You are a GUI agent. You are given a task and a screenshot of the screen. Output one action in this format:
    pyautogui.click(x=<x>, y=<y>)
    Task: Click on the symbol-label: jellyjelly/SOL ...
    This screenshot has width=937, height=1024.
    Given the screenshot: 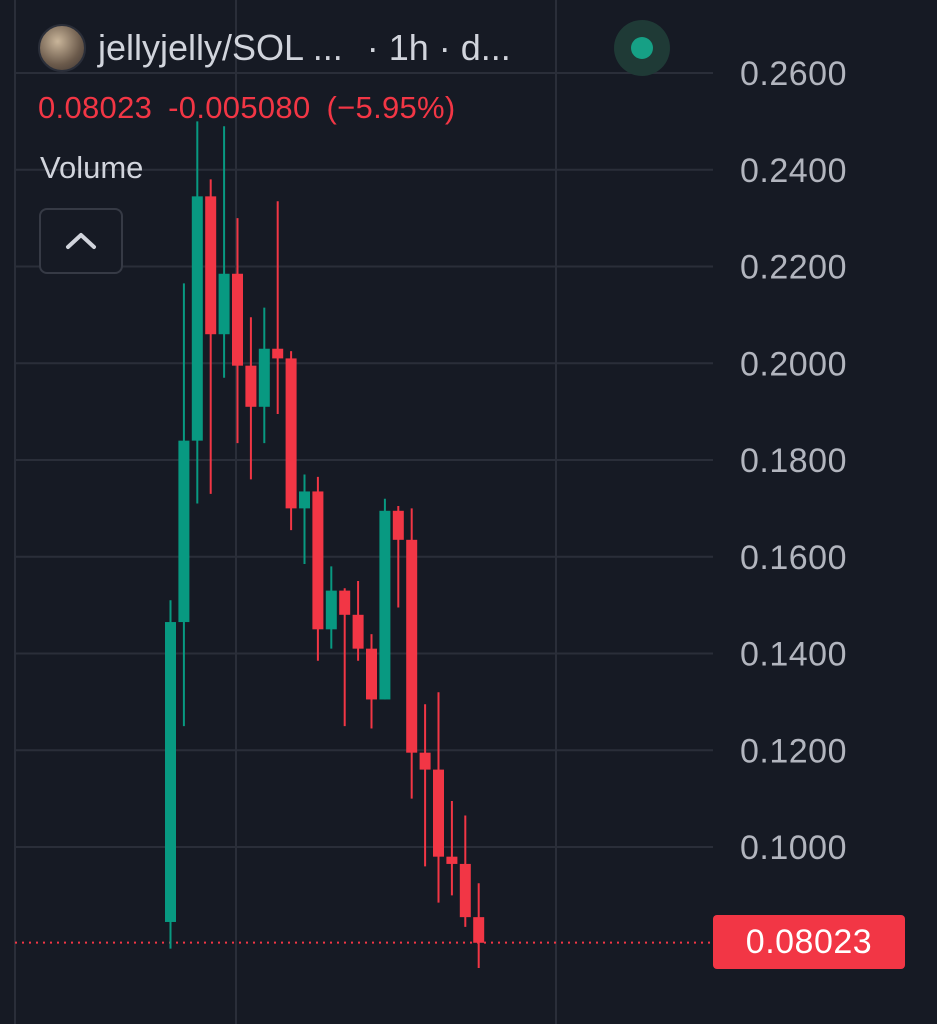 What is the action you would take?
    pyautogui.click(x=220, y=47)
    